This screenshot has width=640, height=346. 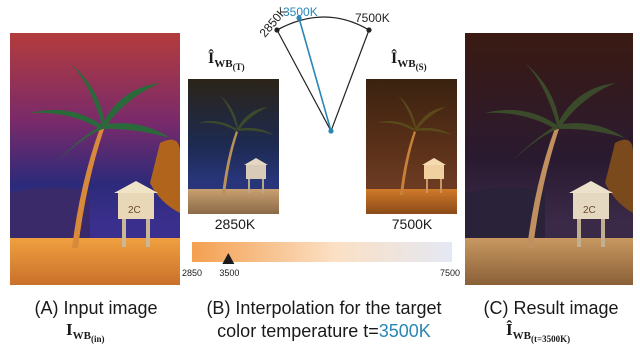 I want to click on arc-line-left, so click(x=304, y=80).